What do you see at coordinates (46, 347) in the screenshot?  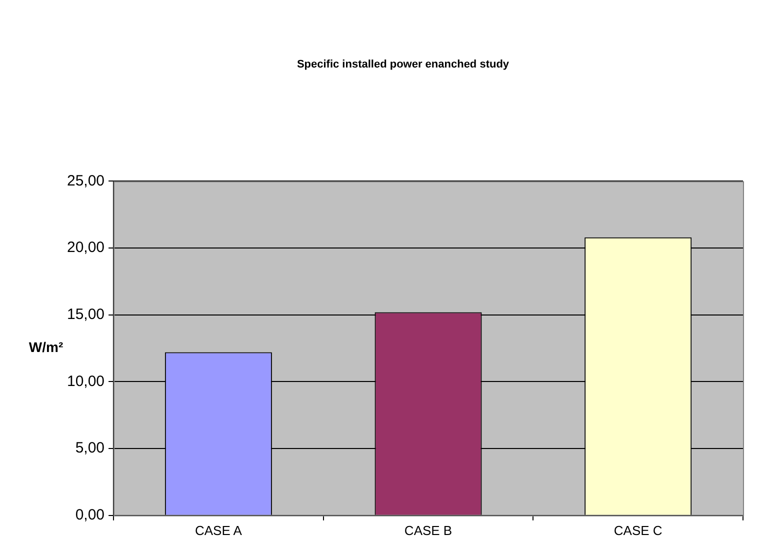 I see `y-axis-title: W/m²` at bounding box center [46, 347].